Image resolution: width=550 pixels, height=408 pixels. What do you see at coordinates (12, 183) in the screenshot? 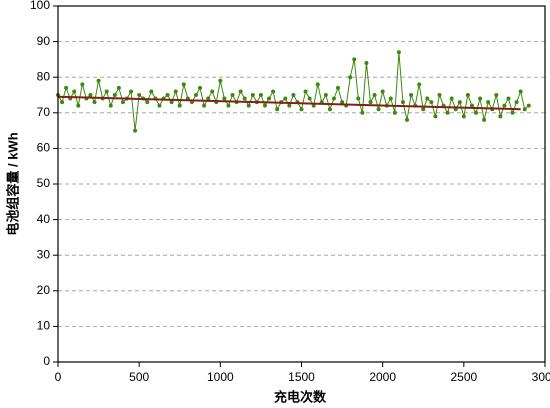
I see `y-axis-label: 电池组容量 / kWh` at bounding box center [12, 183].